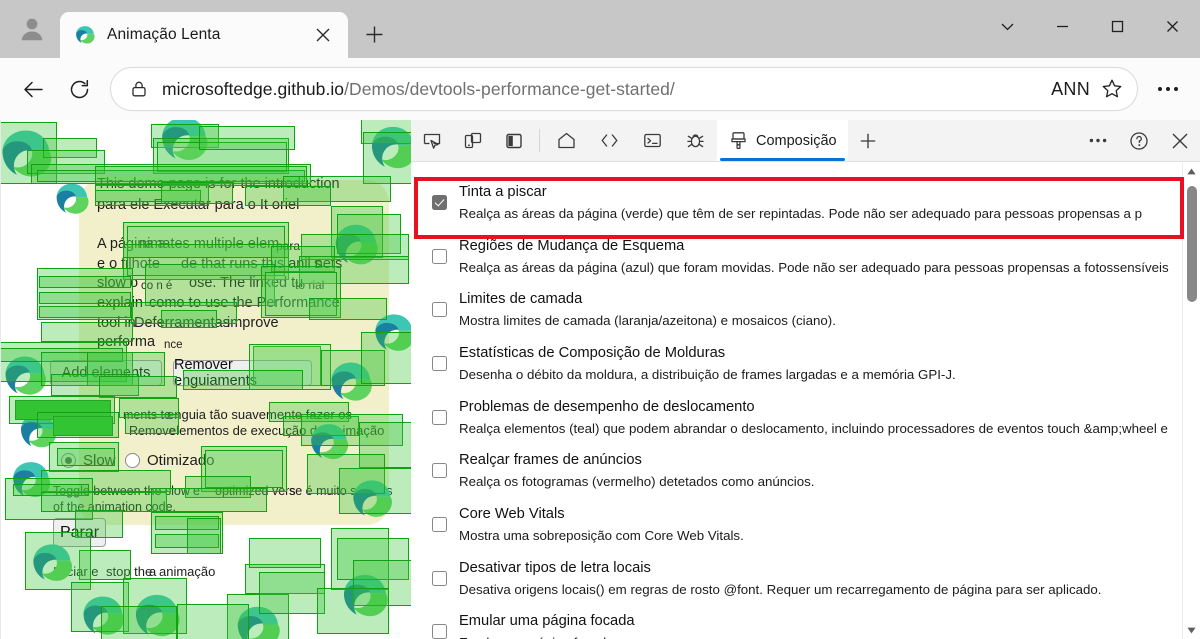 The width and height of the screenshot is (1200, 639). I want to click on inspect-element-button, so click(431, 140).